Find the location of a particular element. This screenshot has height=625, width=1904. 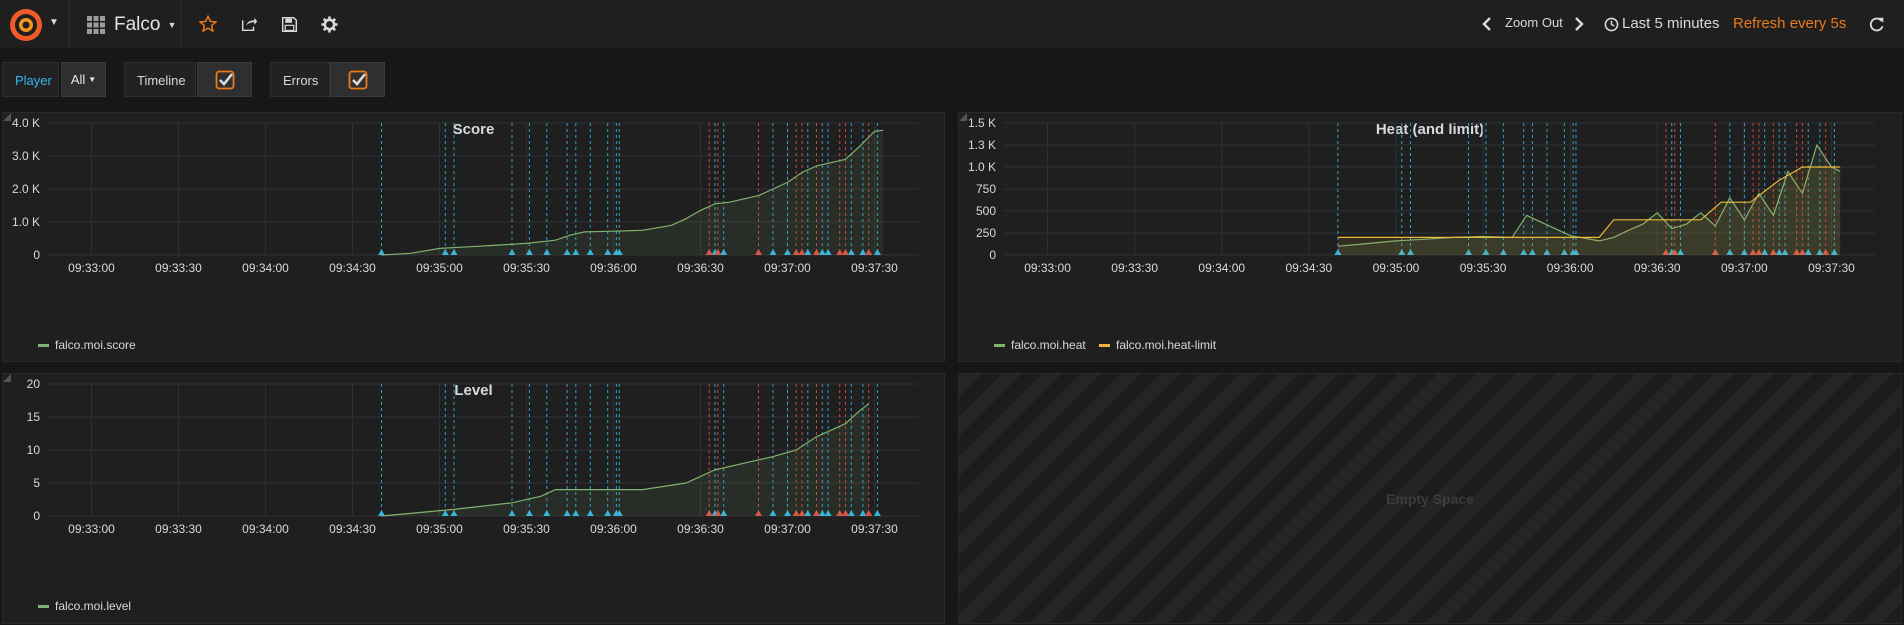

legend-item: falco.moi.level is located at coordinates (84, 606).